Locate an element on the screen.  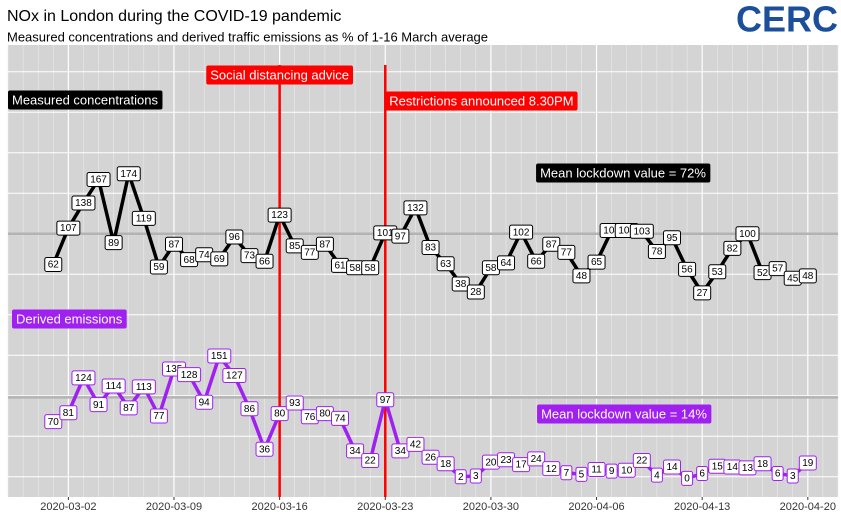
data-label: 85 is located at coordinates (295, 246).